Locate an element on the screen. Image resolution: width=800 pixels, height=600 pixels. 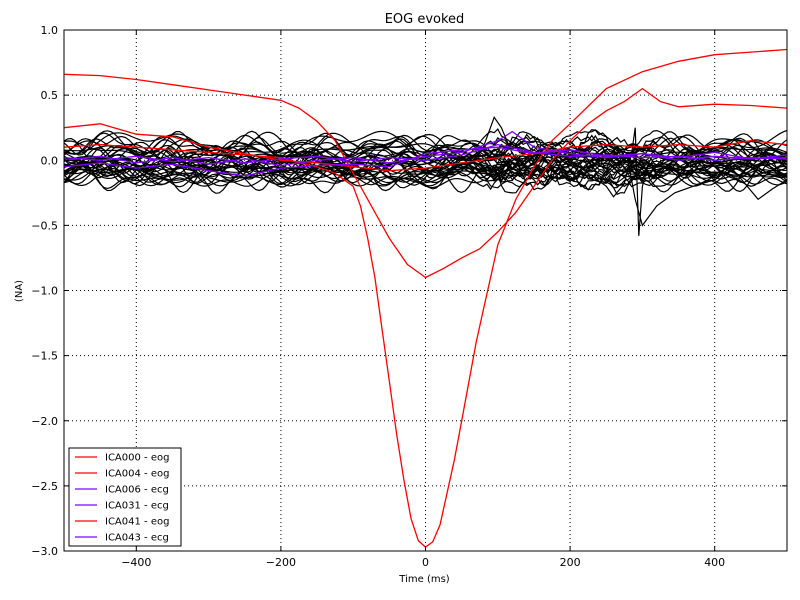
x-tick-label: 200 is located at coordinates (570, 562).